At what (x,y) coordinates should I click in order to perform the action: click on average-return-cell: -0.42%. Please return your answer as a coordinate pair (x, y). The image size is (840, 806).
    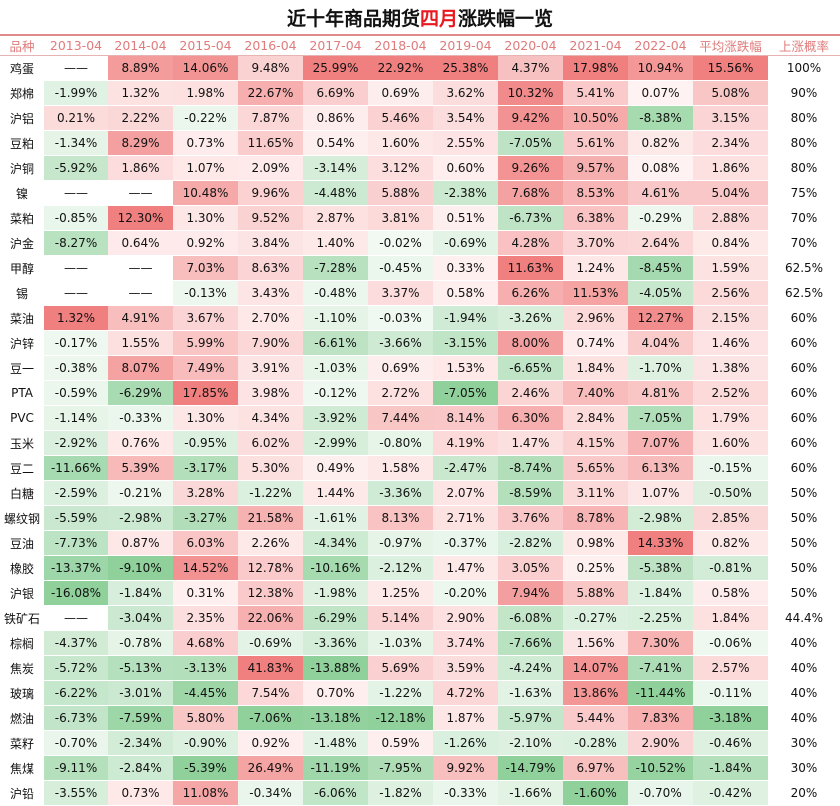
    Looking at the image, I should click on (730, 793).